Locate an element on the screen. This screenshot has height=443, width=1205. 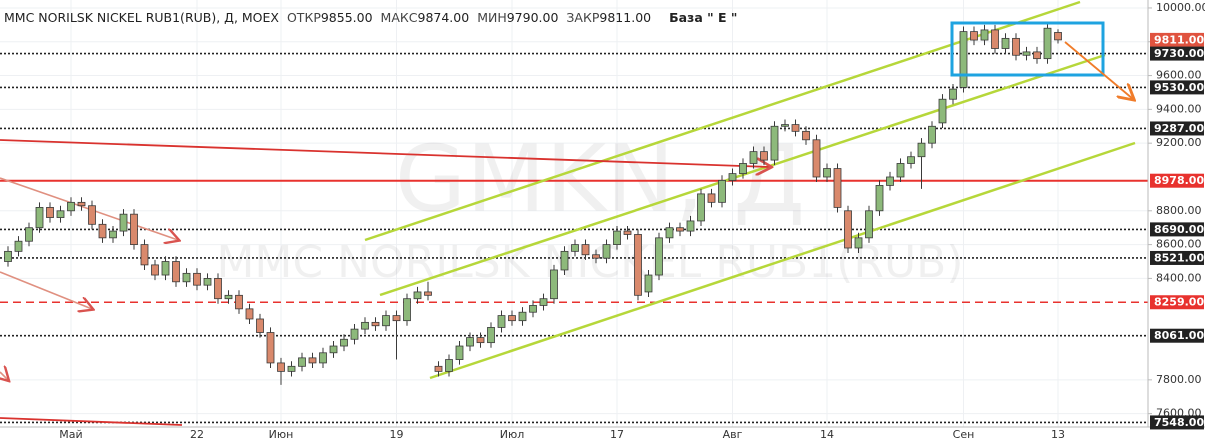
close-value: 9811.00 is located at coordinates (625, 17).